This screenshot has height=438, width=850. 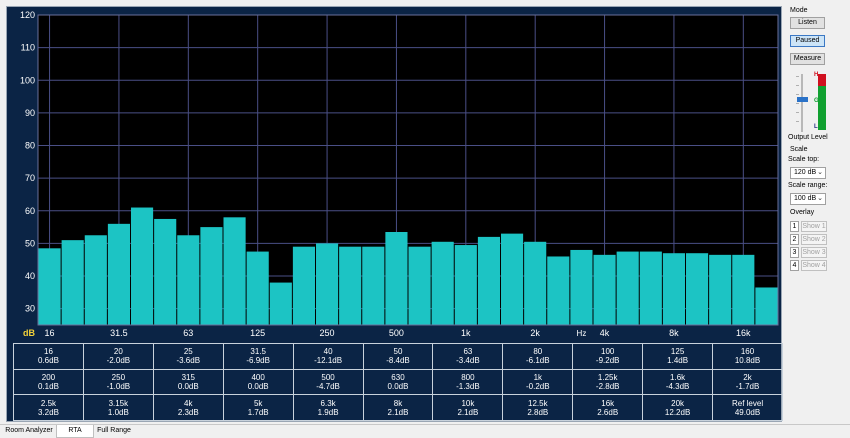 I want to click on band-cell: 315 0.0dB, so click(x=188, y=382).